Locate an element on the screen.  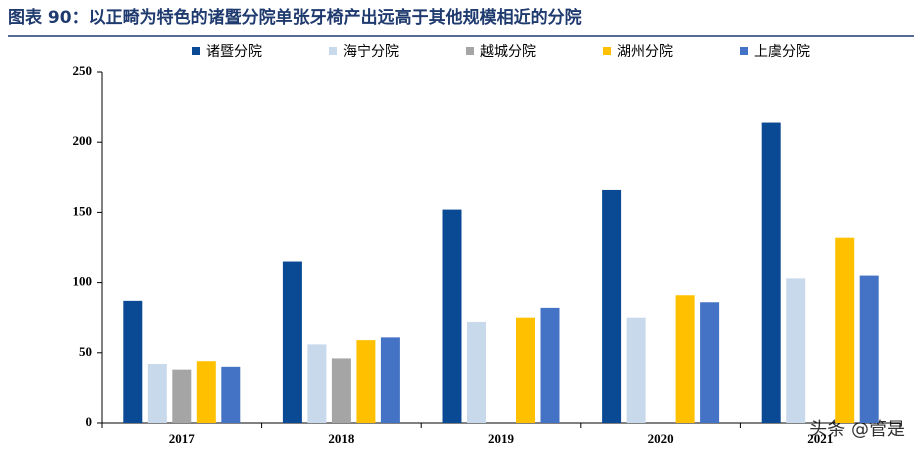
legend-label: 湖州分院 is located at coordinates (645, 52).